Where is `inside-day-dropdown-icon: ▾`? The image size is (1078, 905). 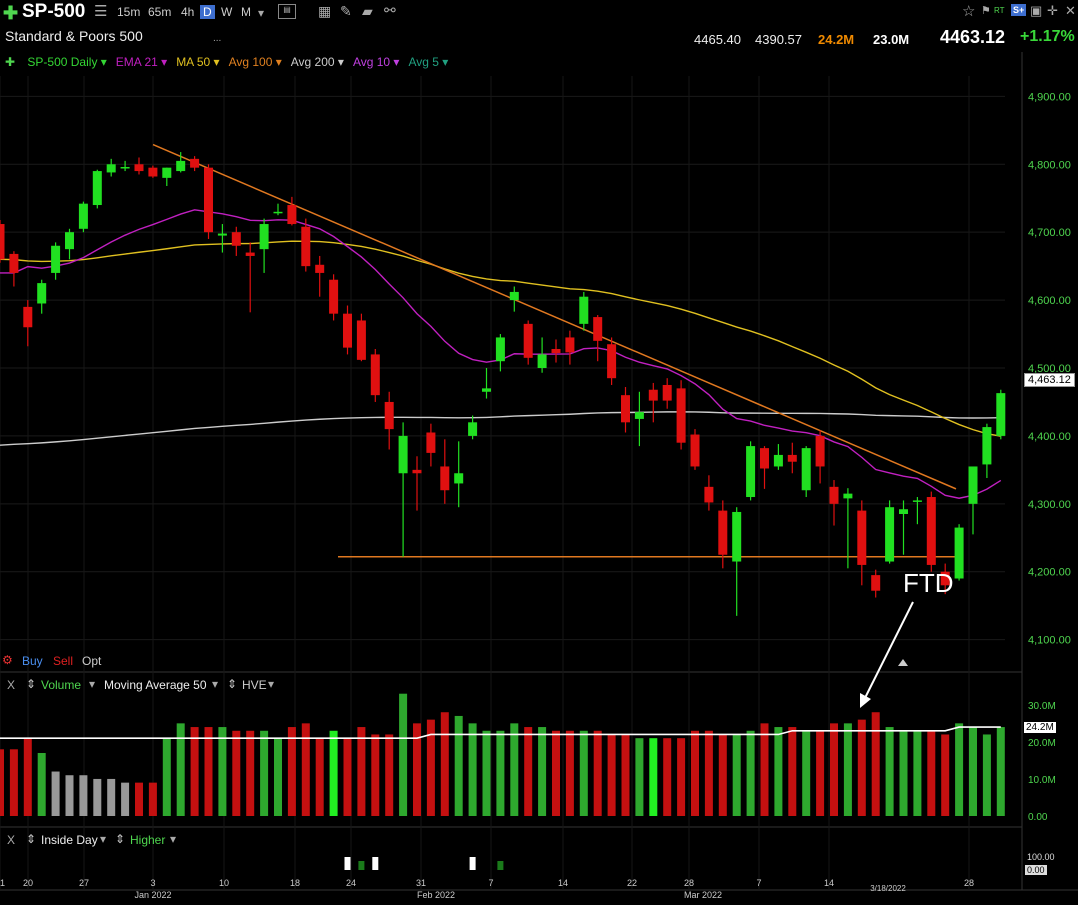 inside-day-dropdown-icon: ▾ is located at coordinates (103, 839).